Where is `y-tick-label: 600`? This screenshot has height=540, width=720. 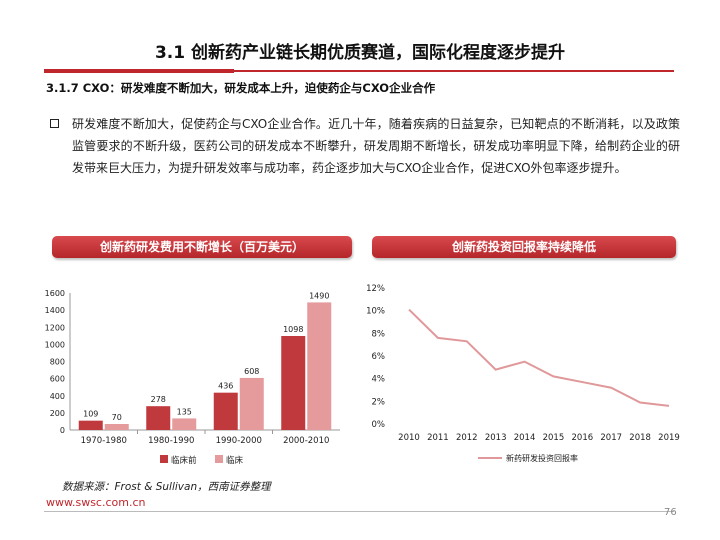 y-tick-label: 600 is located at coordinates (57, 379).